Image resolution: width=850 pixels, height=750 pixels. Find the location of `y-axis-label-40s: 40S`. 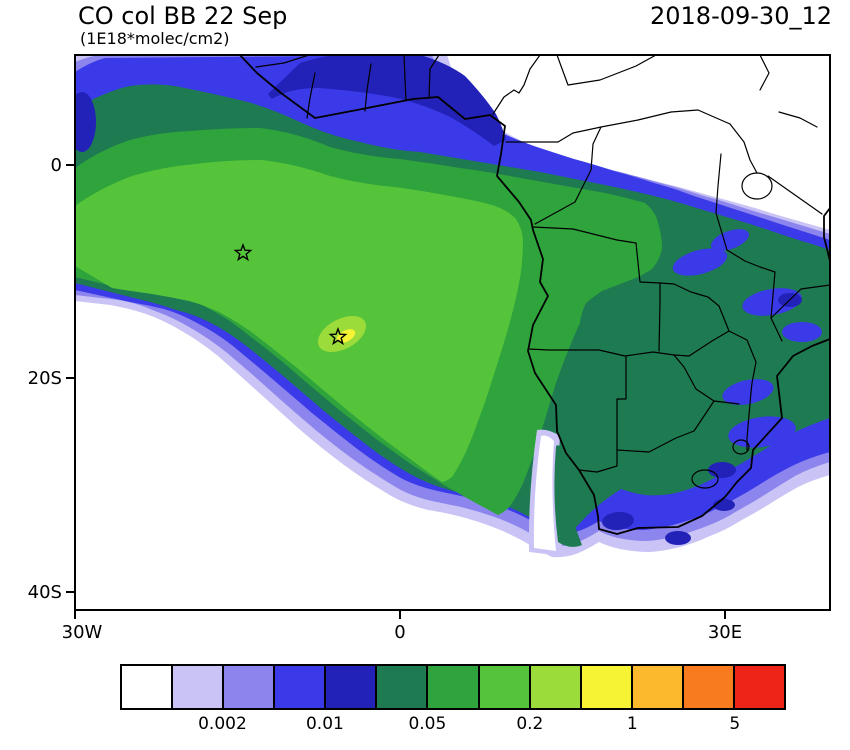

y-axis-label-40s: 40S is located at coordinates (45, 592).